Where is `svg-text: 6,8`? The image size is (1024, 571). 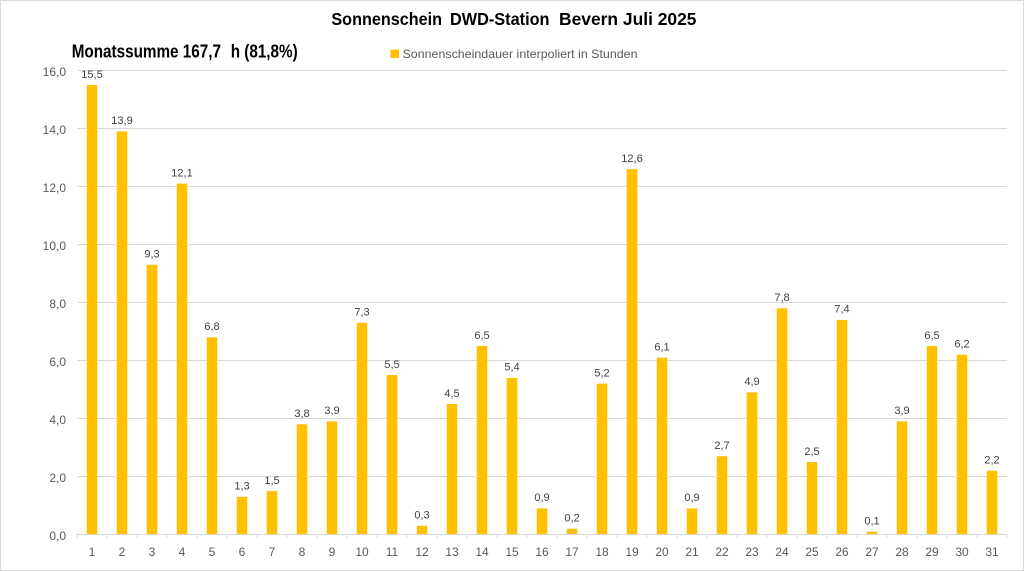
svg-text: 6,8 is located at coordinates (211, 327).